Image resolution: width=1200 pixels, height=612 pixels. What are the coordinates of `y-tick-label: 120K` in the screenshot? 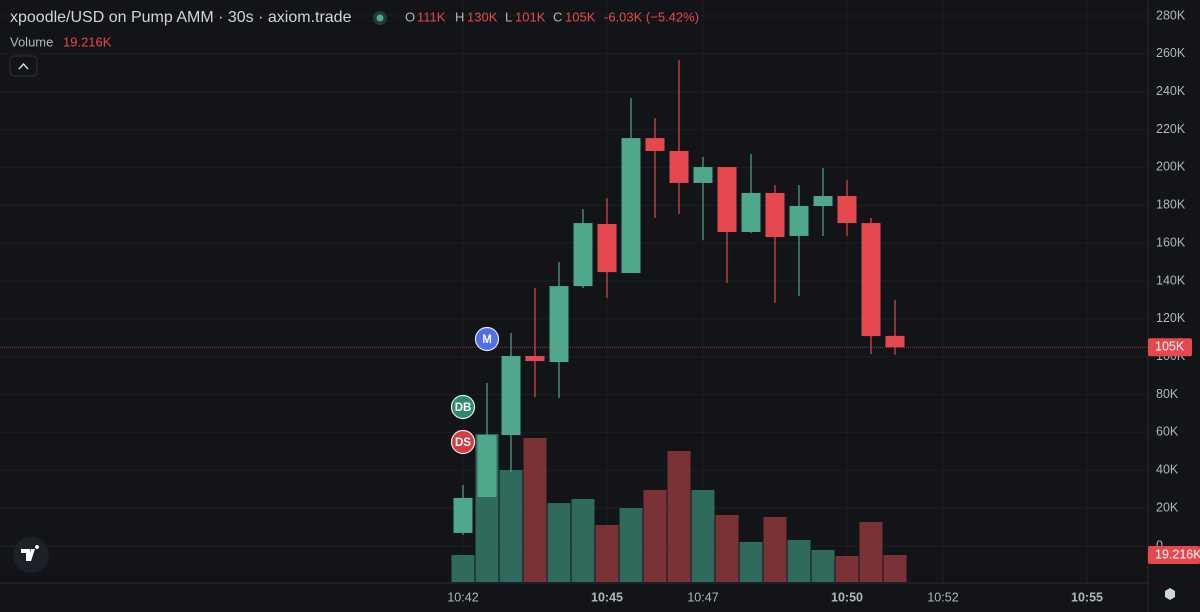 It's located at (1171, 318).